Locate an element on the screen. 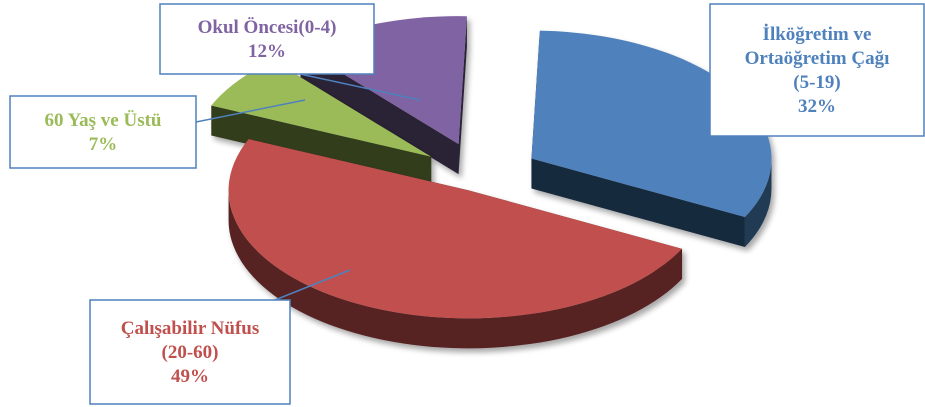 The width and height of the screenshot is (925, 407). category-label: (20-60) is located at coordinates (190, 352).